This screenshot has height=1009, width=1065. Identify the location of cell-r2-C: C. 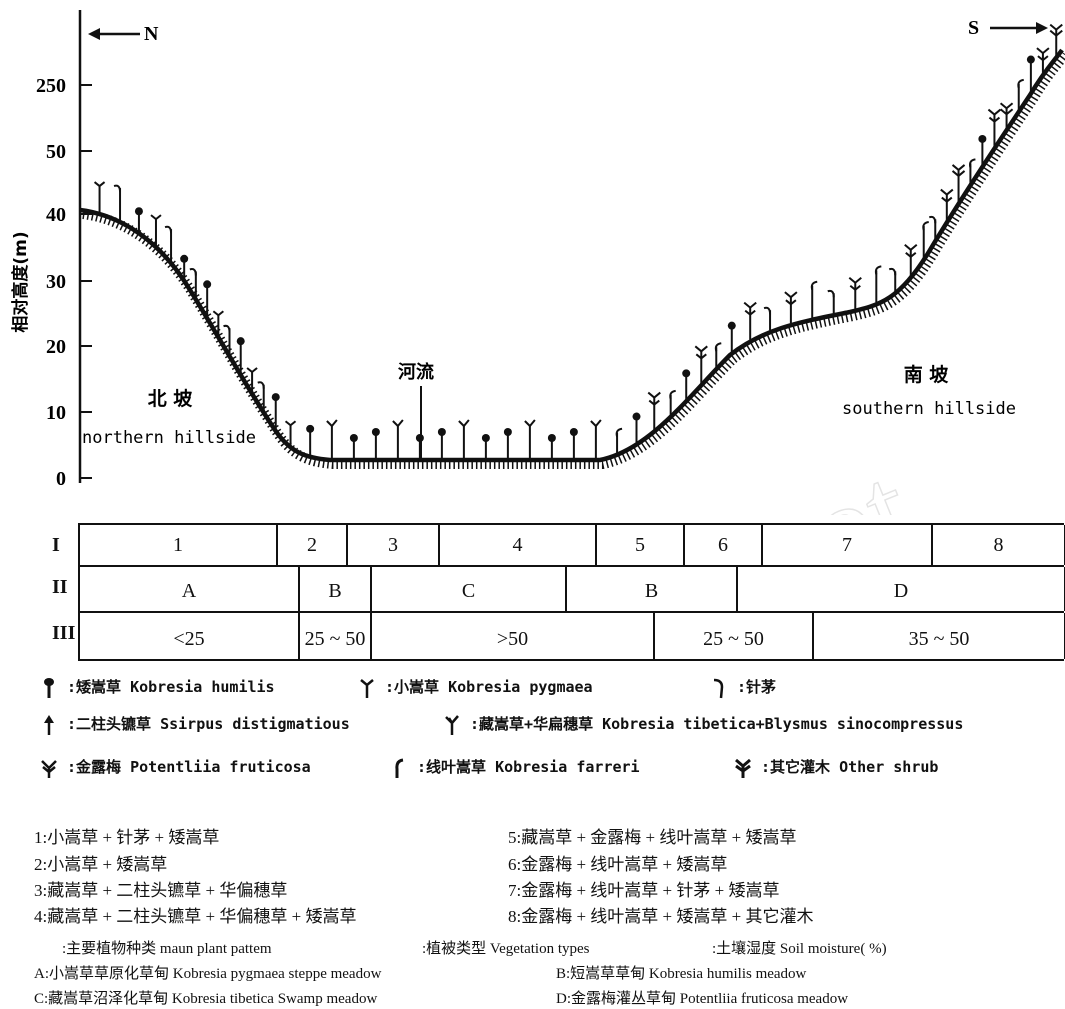
(469, 589).